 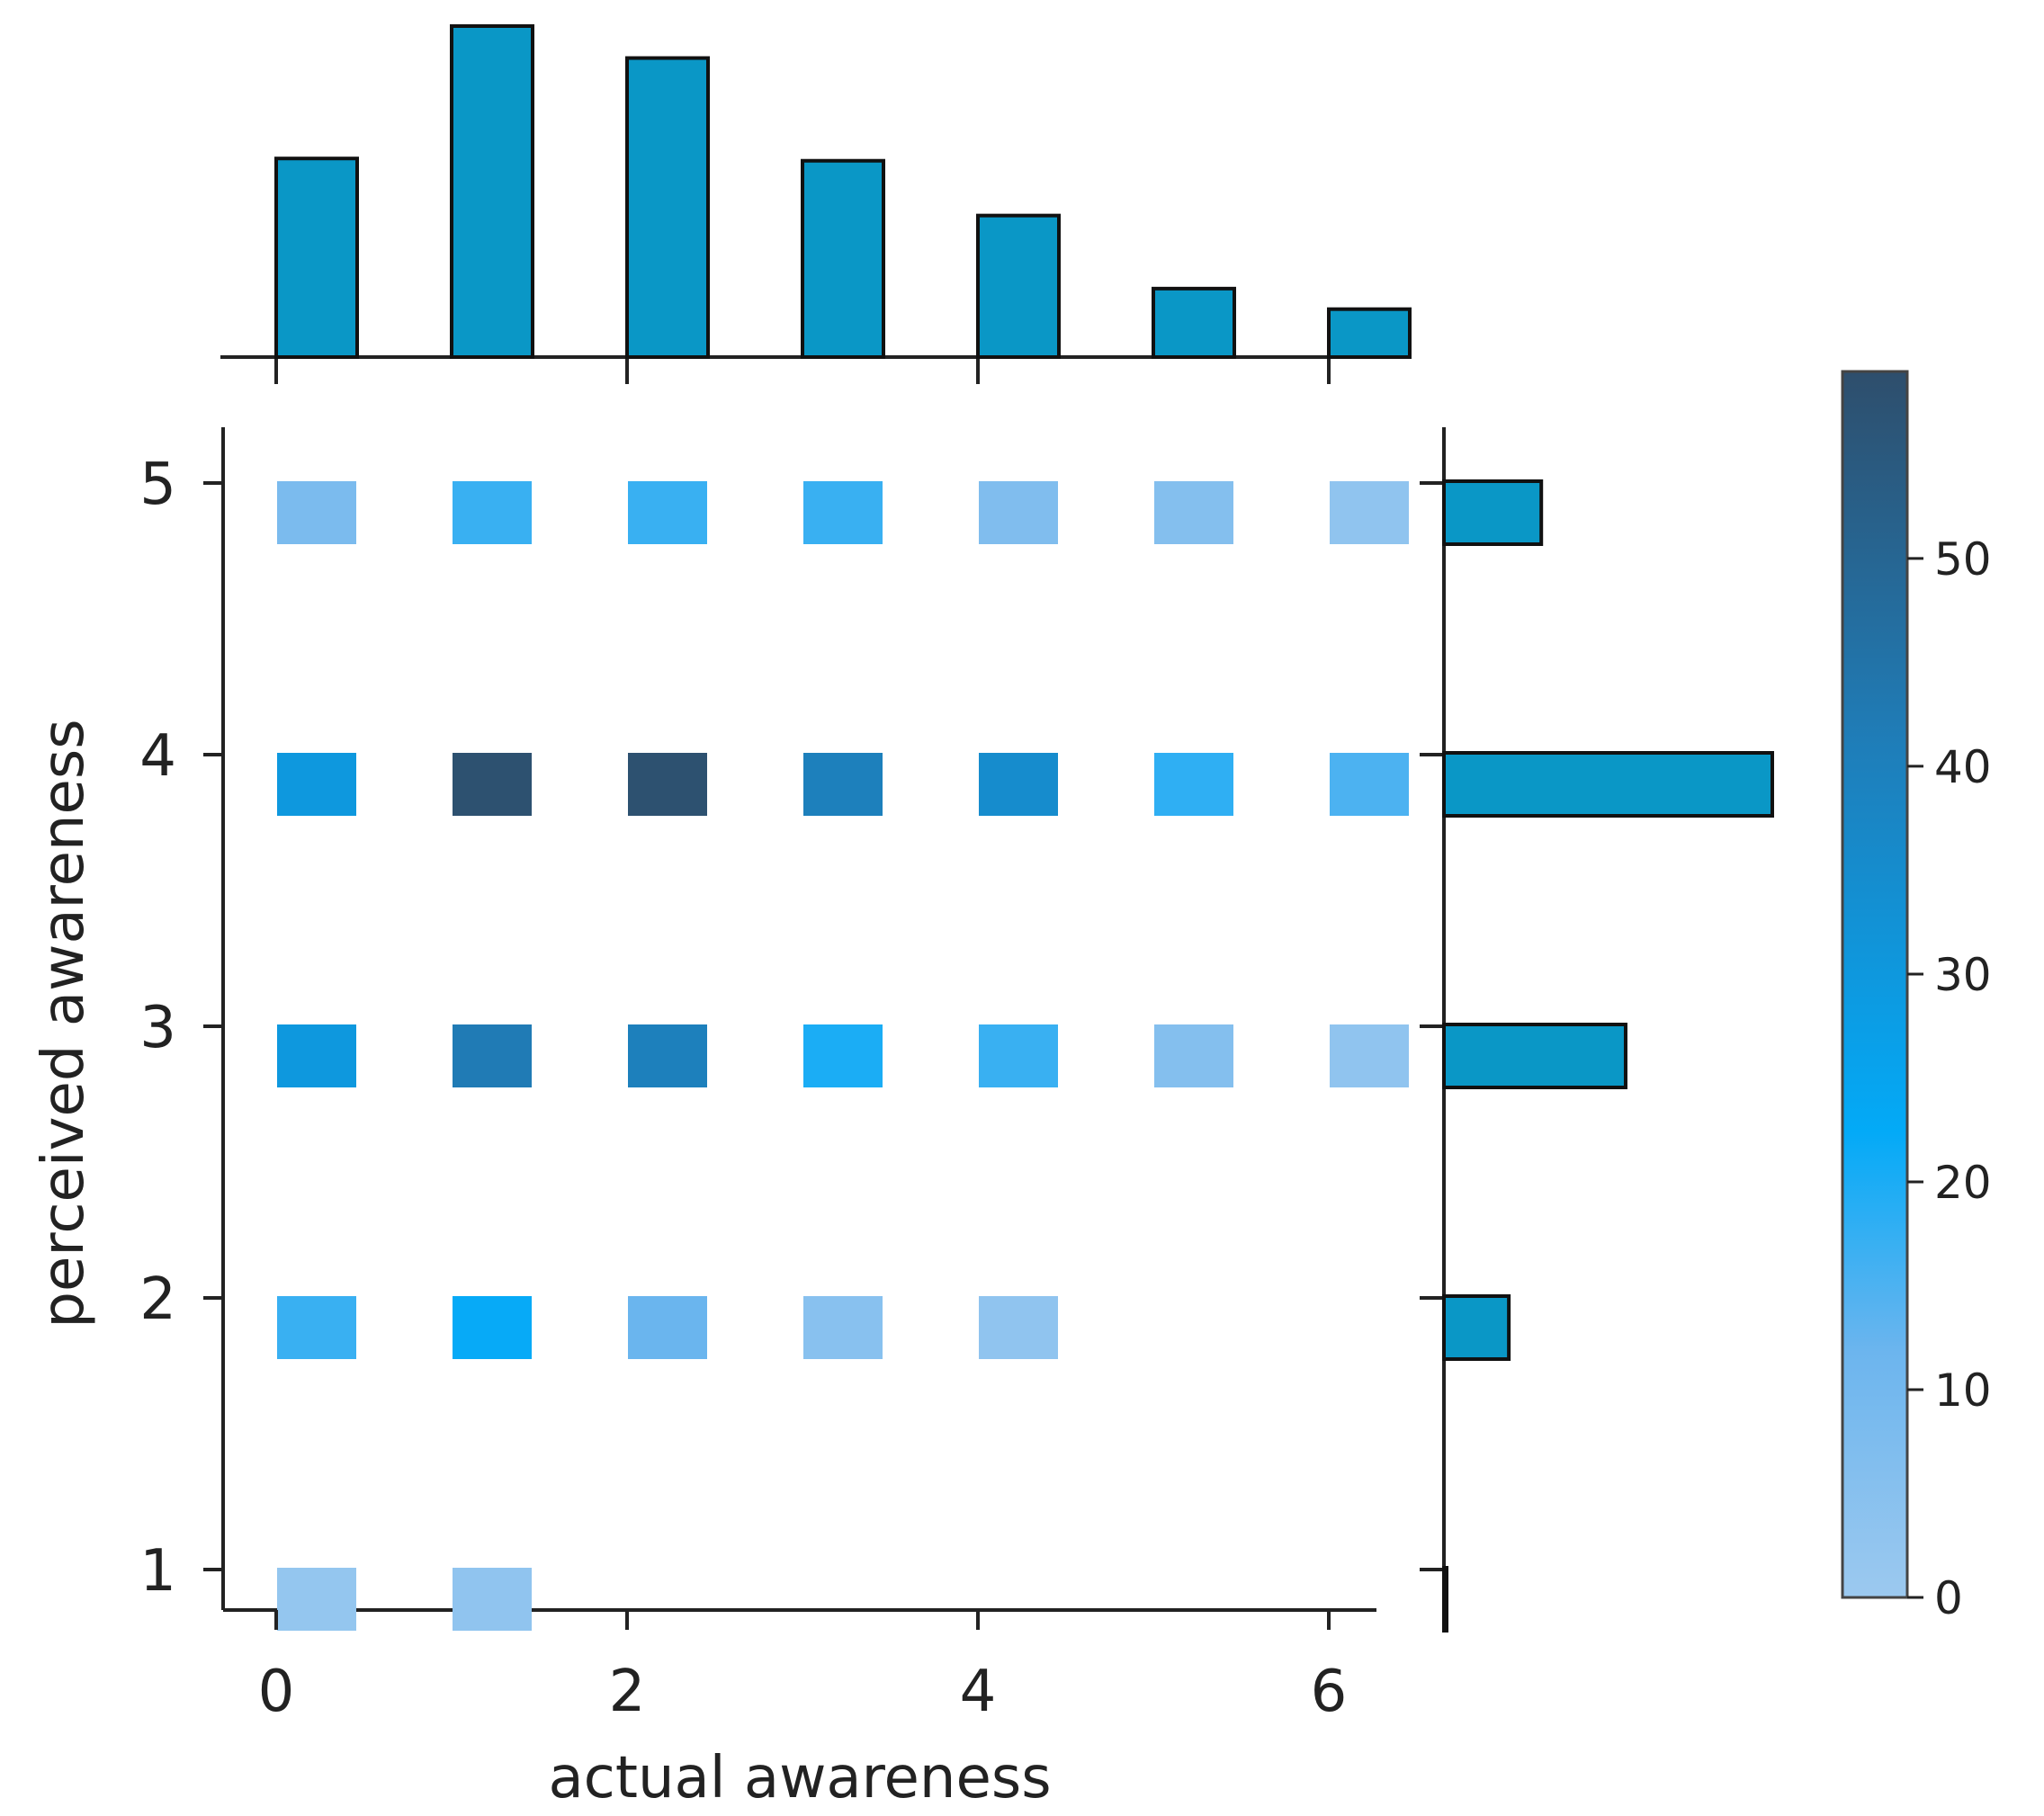 I want to click on colorbar-ticks: 0 10 20 30 40 50, so click(x=1949, y=1078).